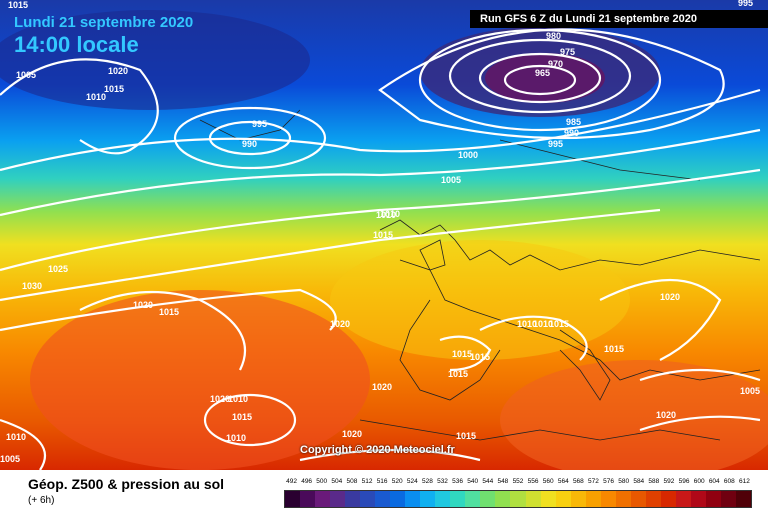  I want to click on isobar-label: 970, so click(555, 64).